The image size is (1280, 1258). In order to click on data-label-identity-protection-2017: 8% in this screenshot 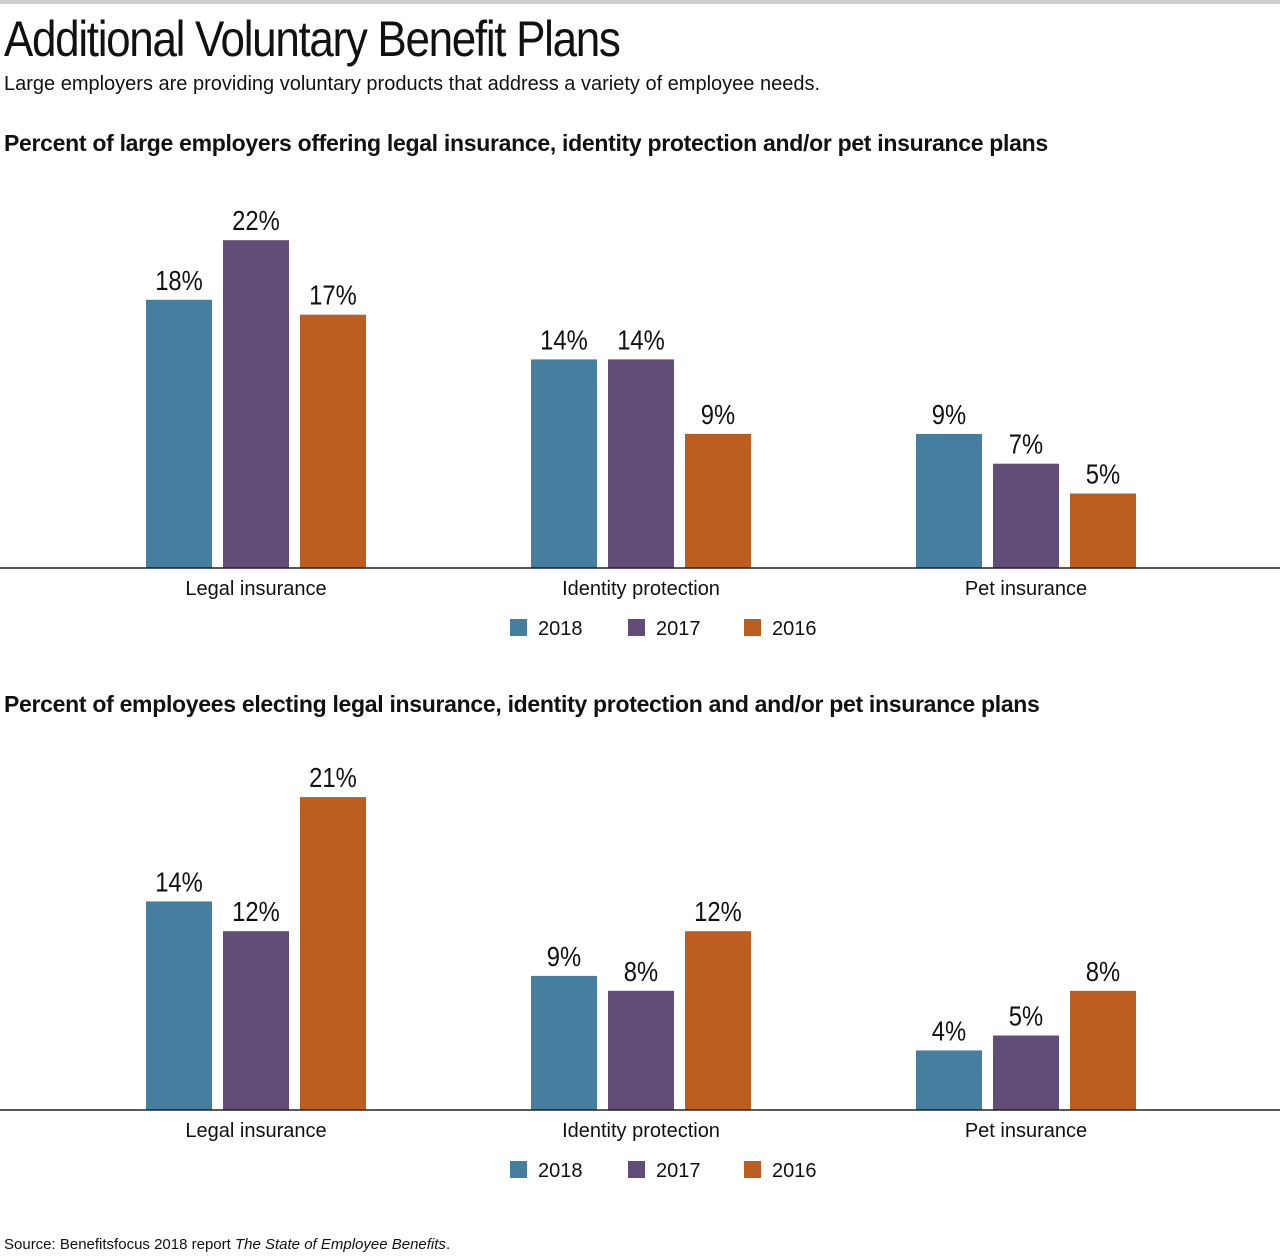, I will do `click(641, 971)`.